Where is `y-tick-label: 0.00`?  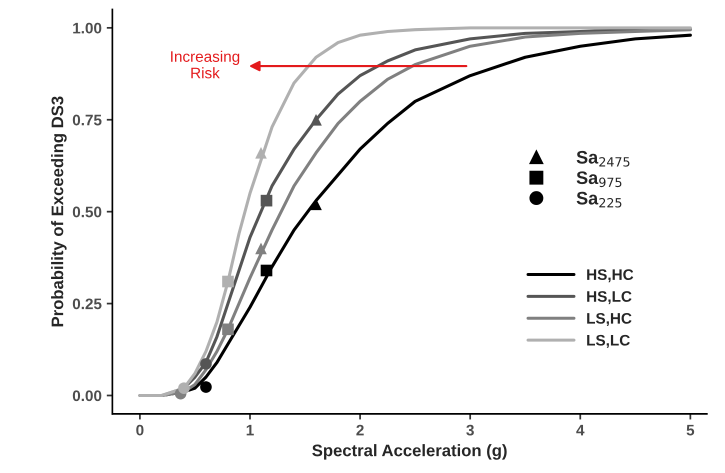 y-tick-label: 0.00 is located at coordinates (87, 396).